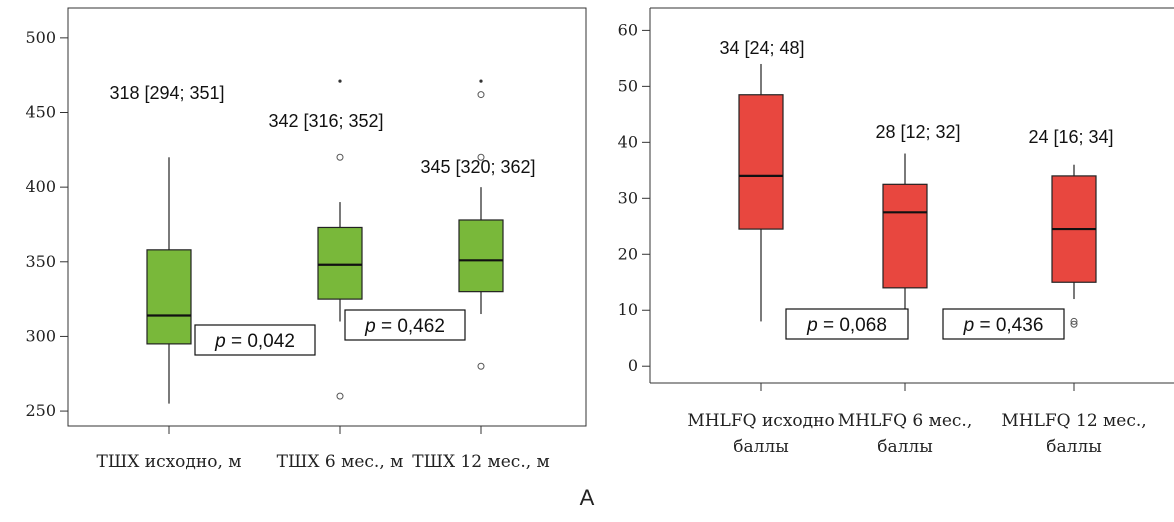 The image size is (1174, 522). What do you see at coordinates (410, 326) in the screenshot?
I see `p-value-text: = 0,462` at bounding box center [410, 326].